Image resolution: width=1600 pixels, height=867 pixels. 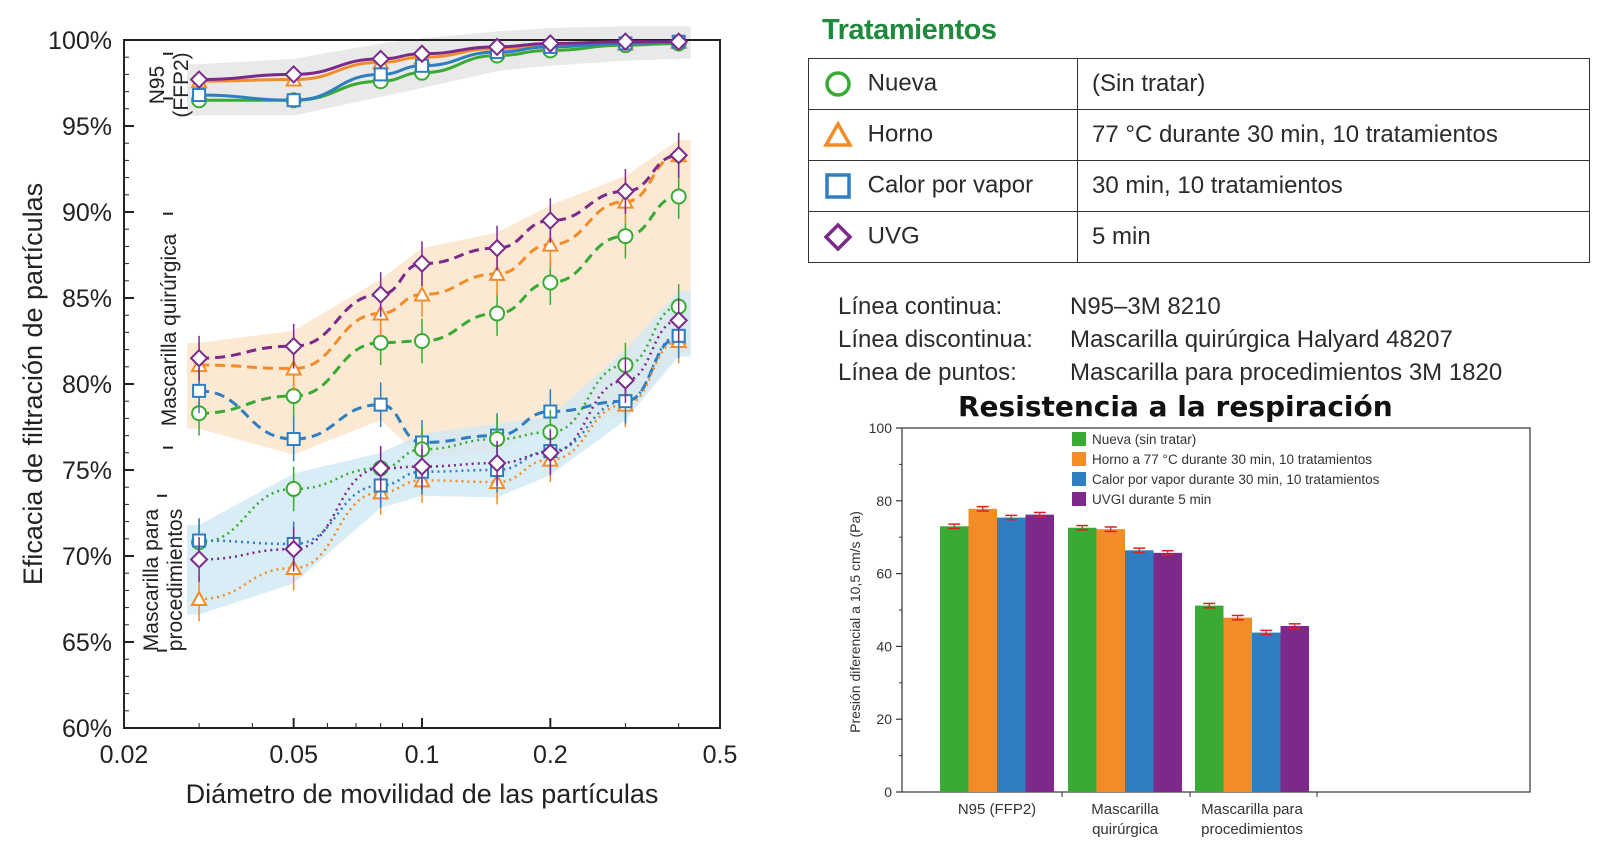 What do you see at coordinates (884, 646) in the screenshot?
I see `bar-y-tick-label: 40` at bounding box center [884, 646].